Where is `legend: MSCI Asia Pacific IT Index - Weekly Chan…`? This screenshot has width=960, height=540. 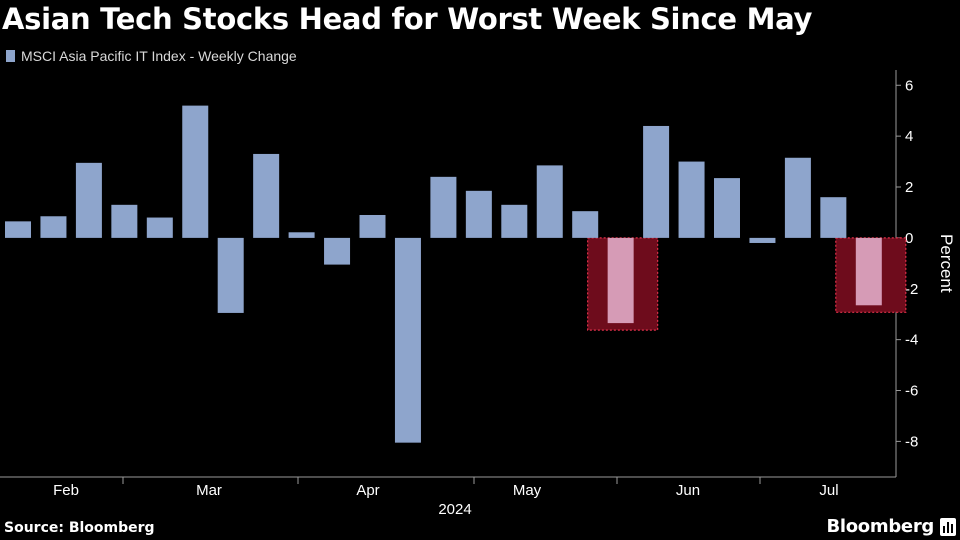 legend: MSCI Asia Pacific IT Index - Weekly Chan… is located at coordinates (151, 56).